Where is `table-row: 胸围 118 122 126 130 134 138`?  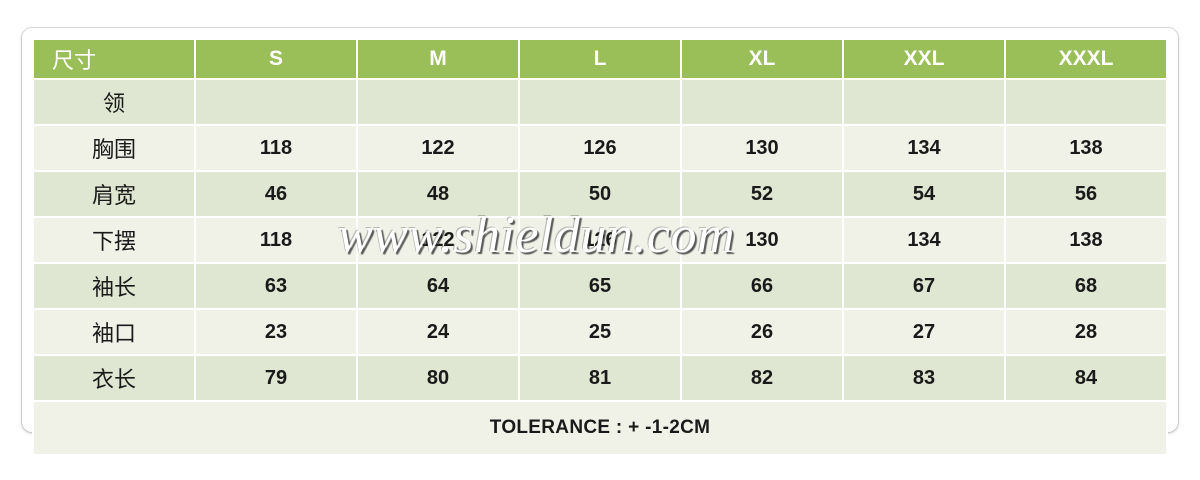 table-row: 胸围 118 122 126 130 134 138 is located at coordinates (600, 148).